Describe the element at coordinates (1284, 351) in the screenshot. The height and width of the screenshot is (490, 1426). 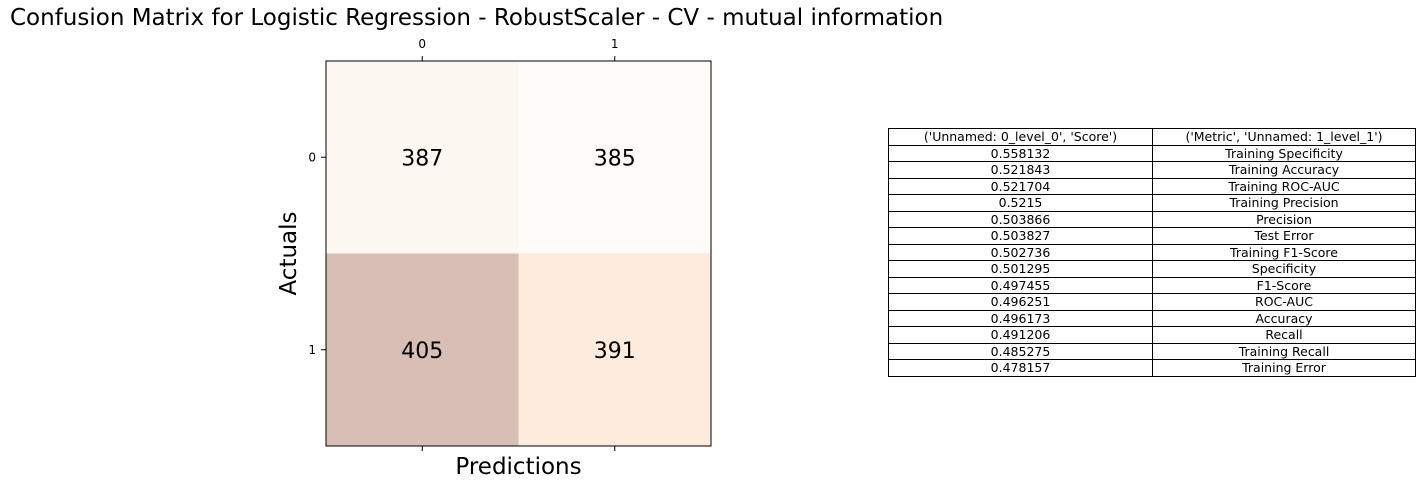
I see `metric-cell: Training Recall` at that location.